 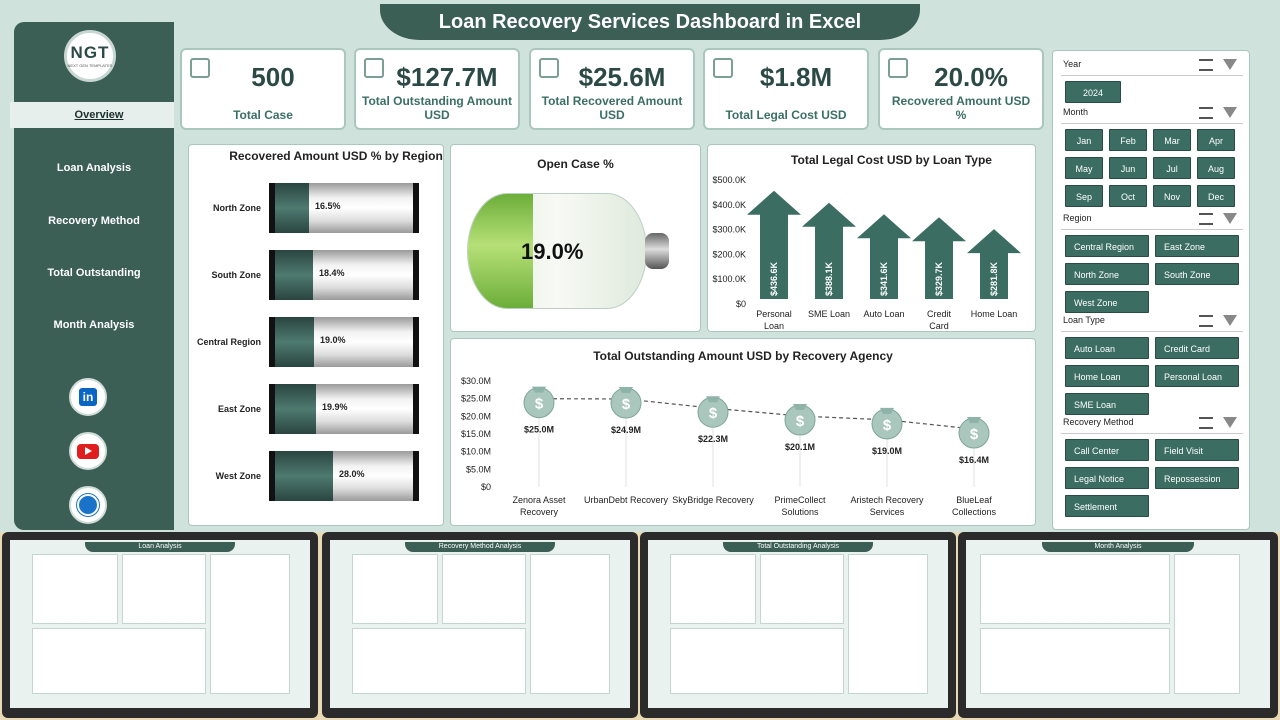 I want to click on loan-type-filter-label: Loan Type, so click(x=1084, y=320).